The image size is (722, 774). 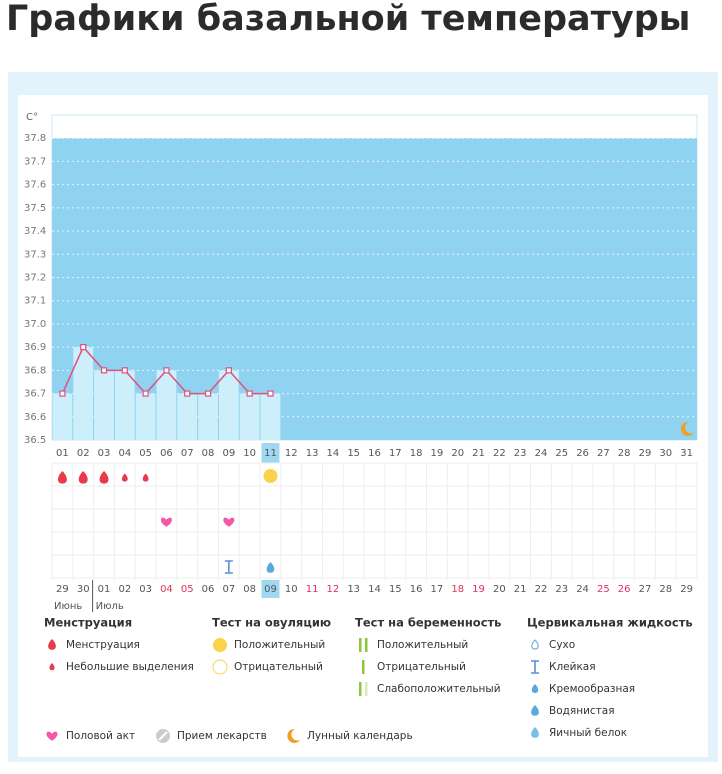 I want to click on ovulation-mark, so click(x=270, y=476).